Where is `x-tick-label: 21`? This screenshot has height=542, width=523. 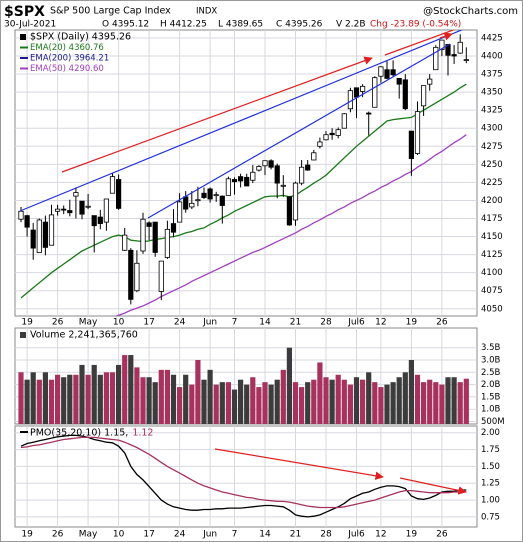
x-tick-label: 21 is located at coordinates (295, 323).